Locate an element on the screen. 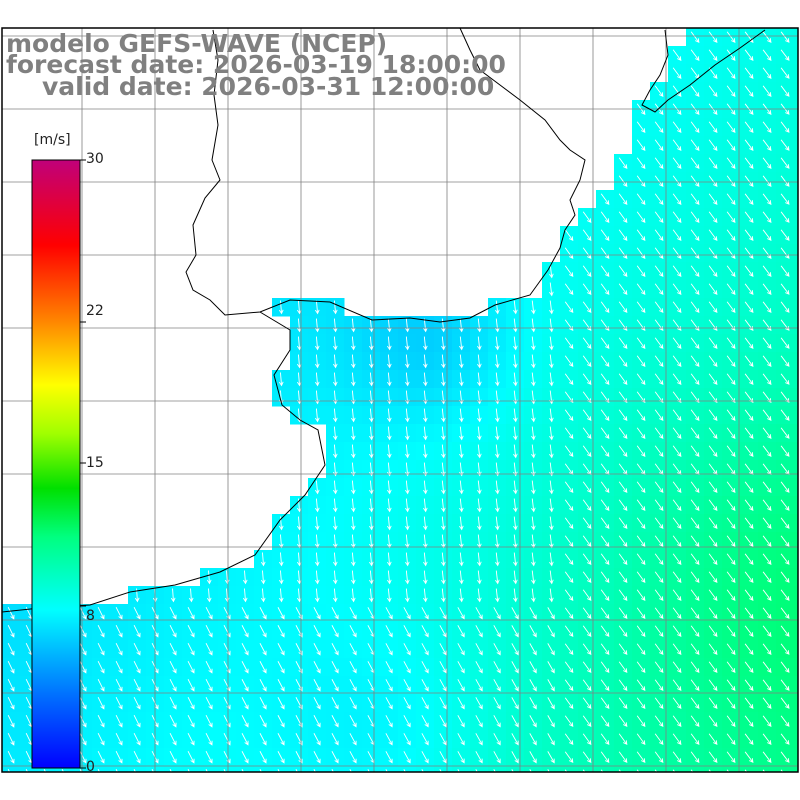  colorbar-tick-30: 30 is located at coordinates (95, 159).